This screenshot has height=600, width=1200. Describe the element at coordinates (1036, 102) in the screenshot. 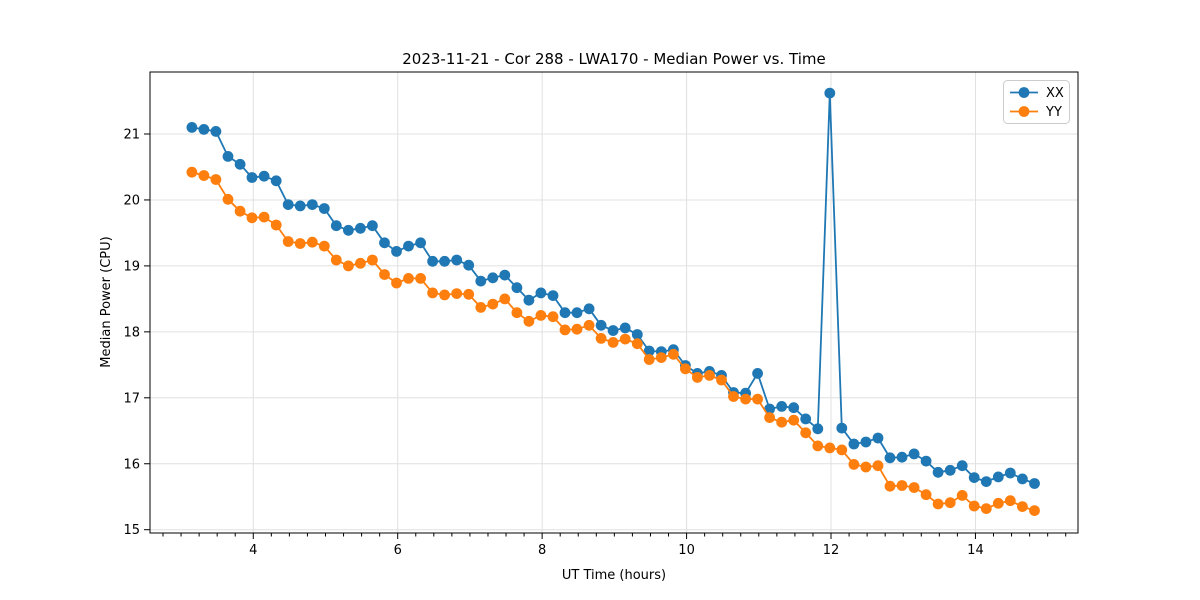

I see `legend: XX YY` at that location.